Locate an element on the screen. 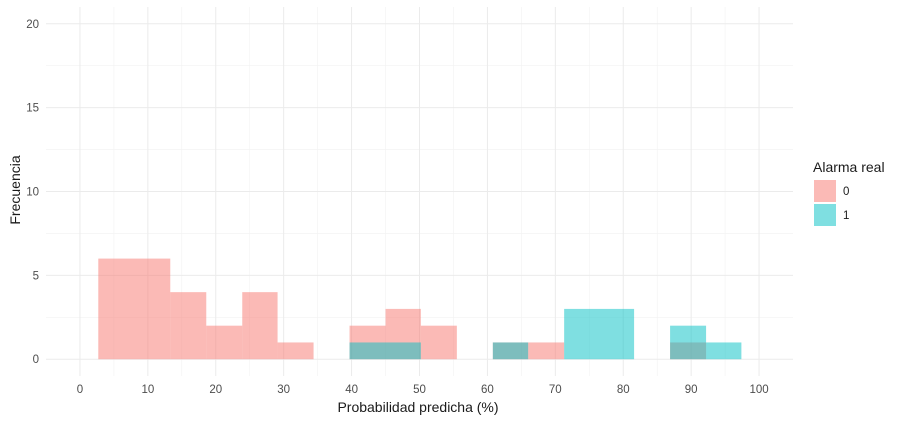 This screenshot has width=903, height=421. x-tick-labels: 0 10 20 30 40 50 60 70 80 90 100 is located at coordinates (423, 390).